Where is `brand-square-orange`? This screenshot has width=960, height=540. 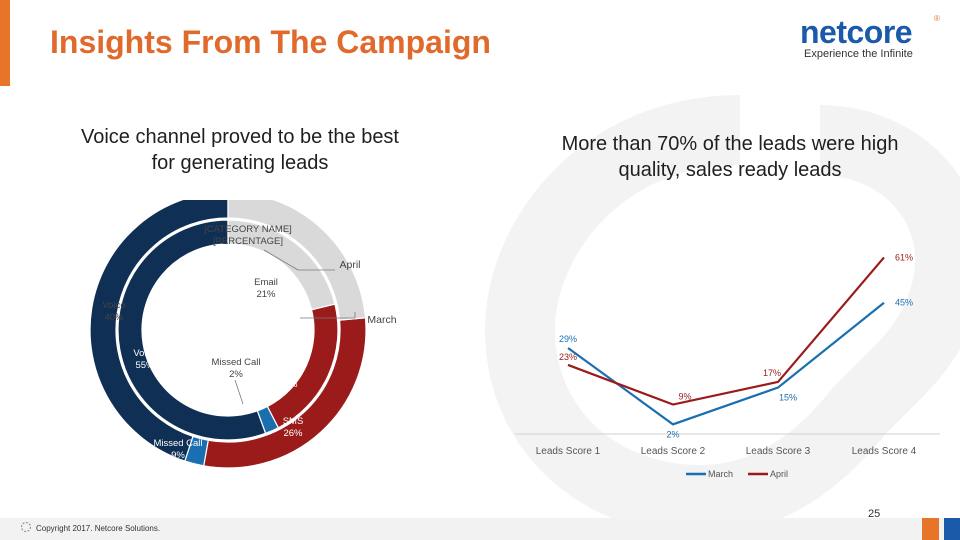 brand-square-orange is located at coordinates (930, 529).